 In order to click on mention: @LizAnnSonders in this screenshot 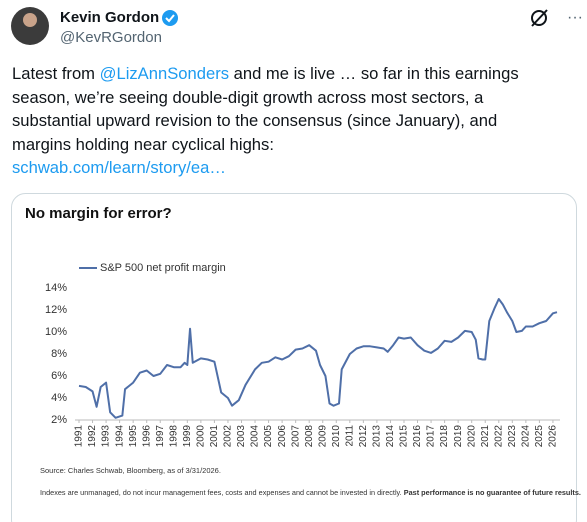, I will do `click(164, 73)`.